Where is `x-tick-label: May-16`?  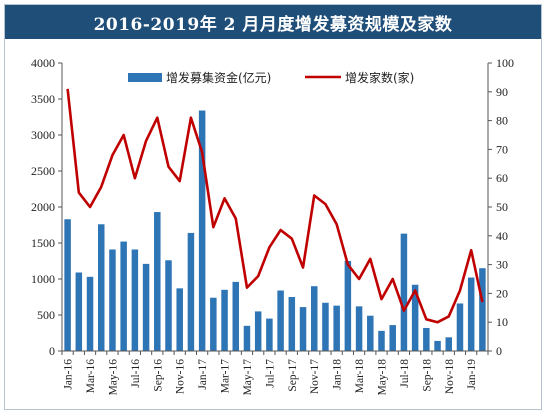 x-tick-label: May-16 is located at coordinates (113, 377).